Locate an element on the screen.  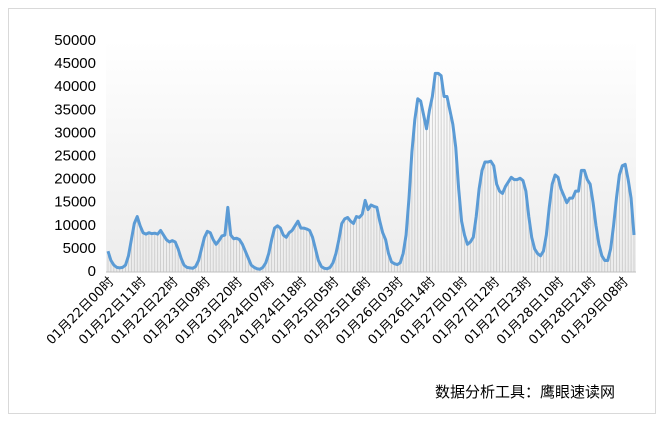
y-tick-label: 35000 is located at coordinates (75, 109).